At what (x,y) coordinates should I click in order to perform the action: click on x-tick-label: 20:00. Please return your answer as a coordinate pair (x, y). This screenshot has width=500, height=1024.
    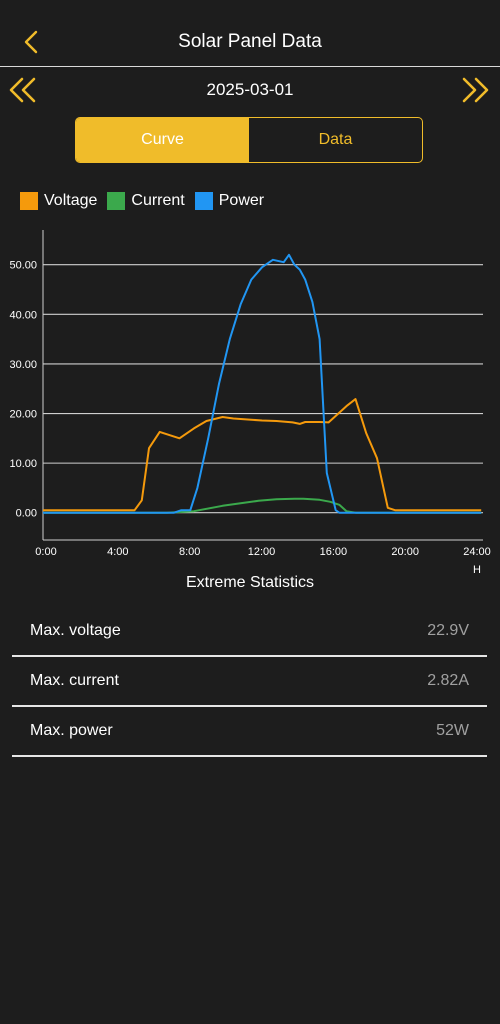
    Looking at the image, I should click on (405, 552).